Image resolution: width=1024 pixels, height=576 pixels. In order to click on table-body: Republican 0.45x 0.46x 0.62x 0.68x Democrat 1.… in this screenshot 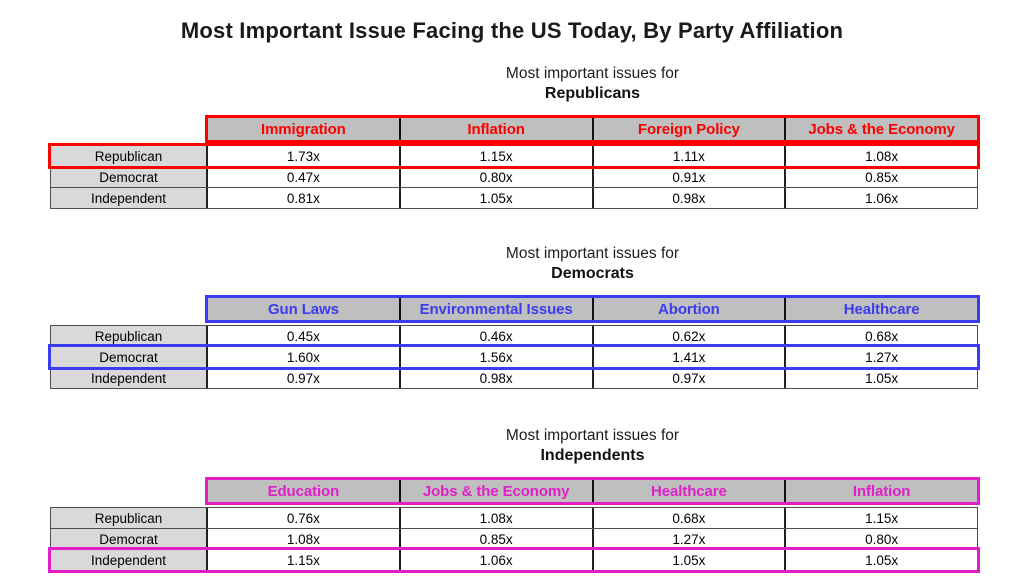, I will do `click(514, 357)`.